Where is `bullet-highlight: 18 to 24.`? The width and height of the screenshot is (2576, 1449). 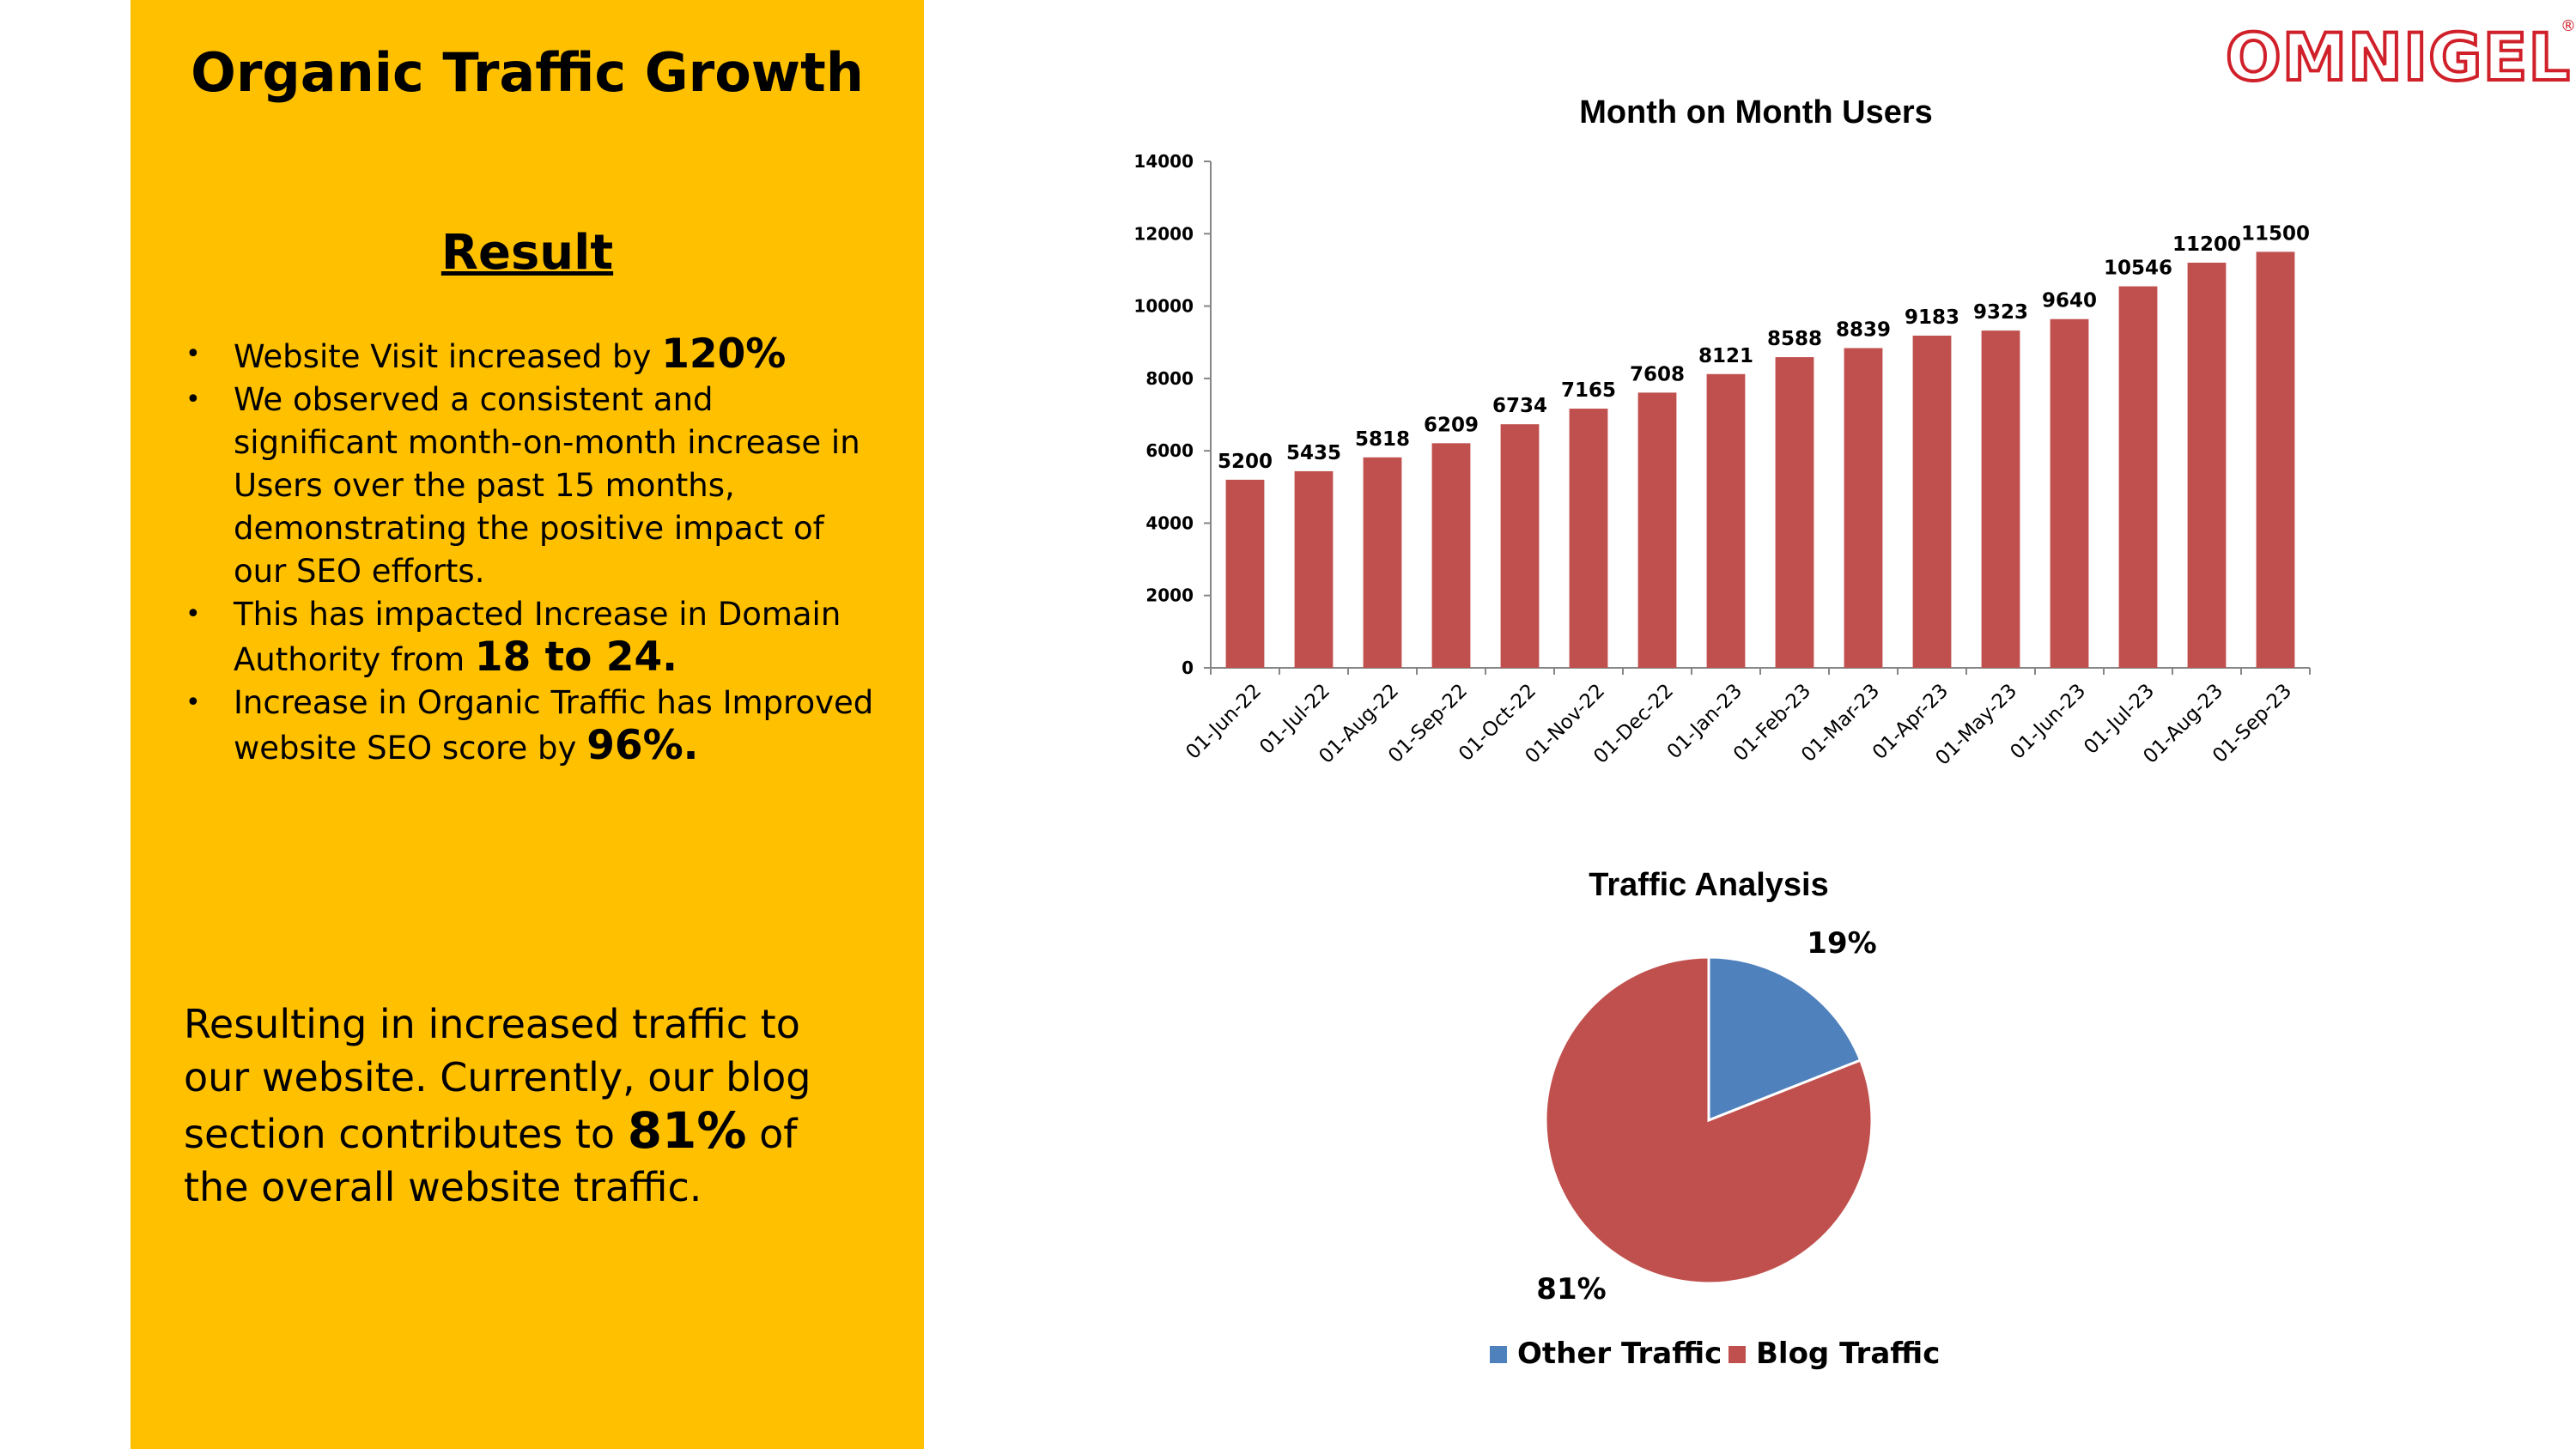
bullet-highlight: 18 to 24. is located at coordinates (576, 657).